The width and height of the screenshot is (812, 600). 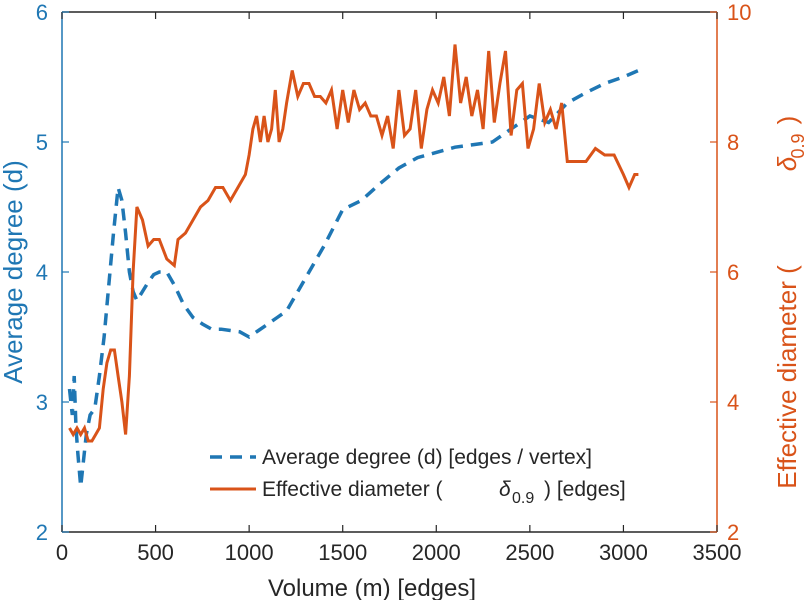 What do you see at coordinates (733, 402) in the screenshot?
I see `right-y-tick-label: 4` at bounding box center [733, 402].